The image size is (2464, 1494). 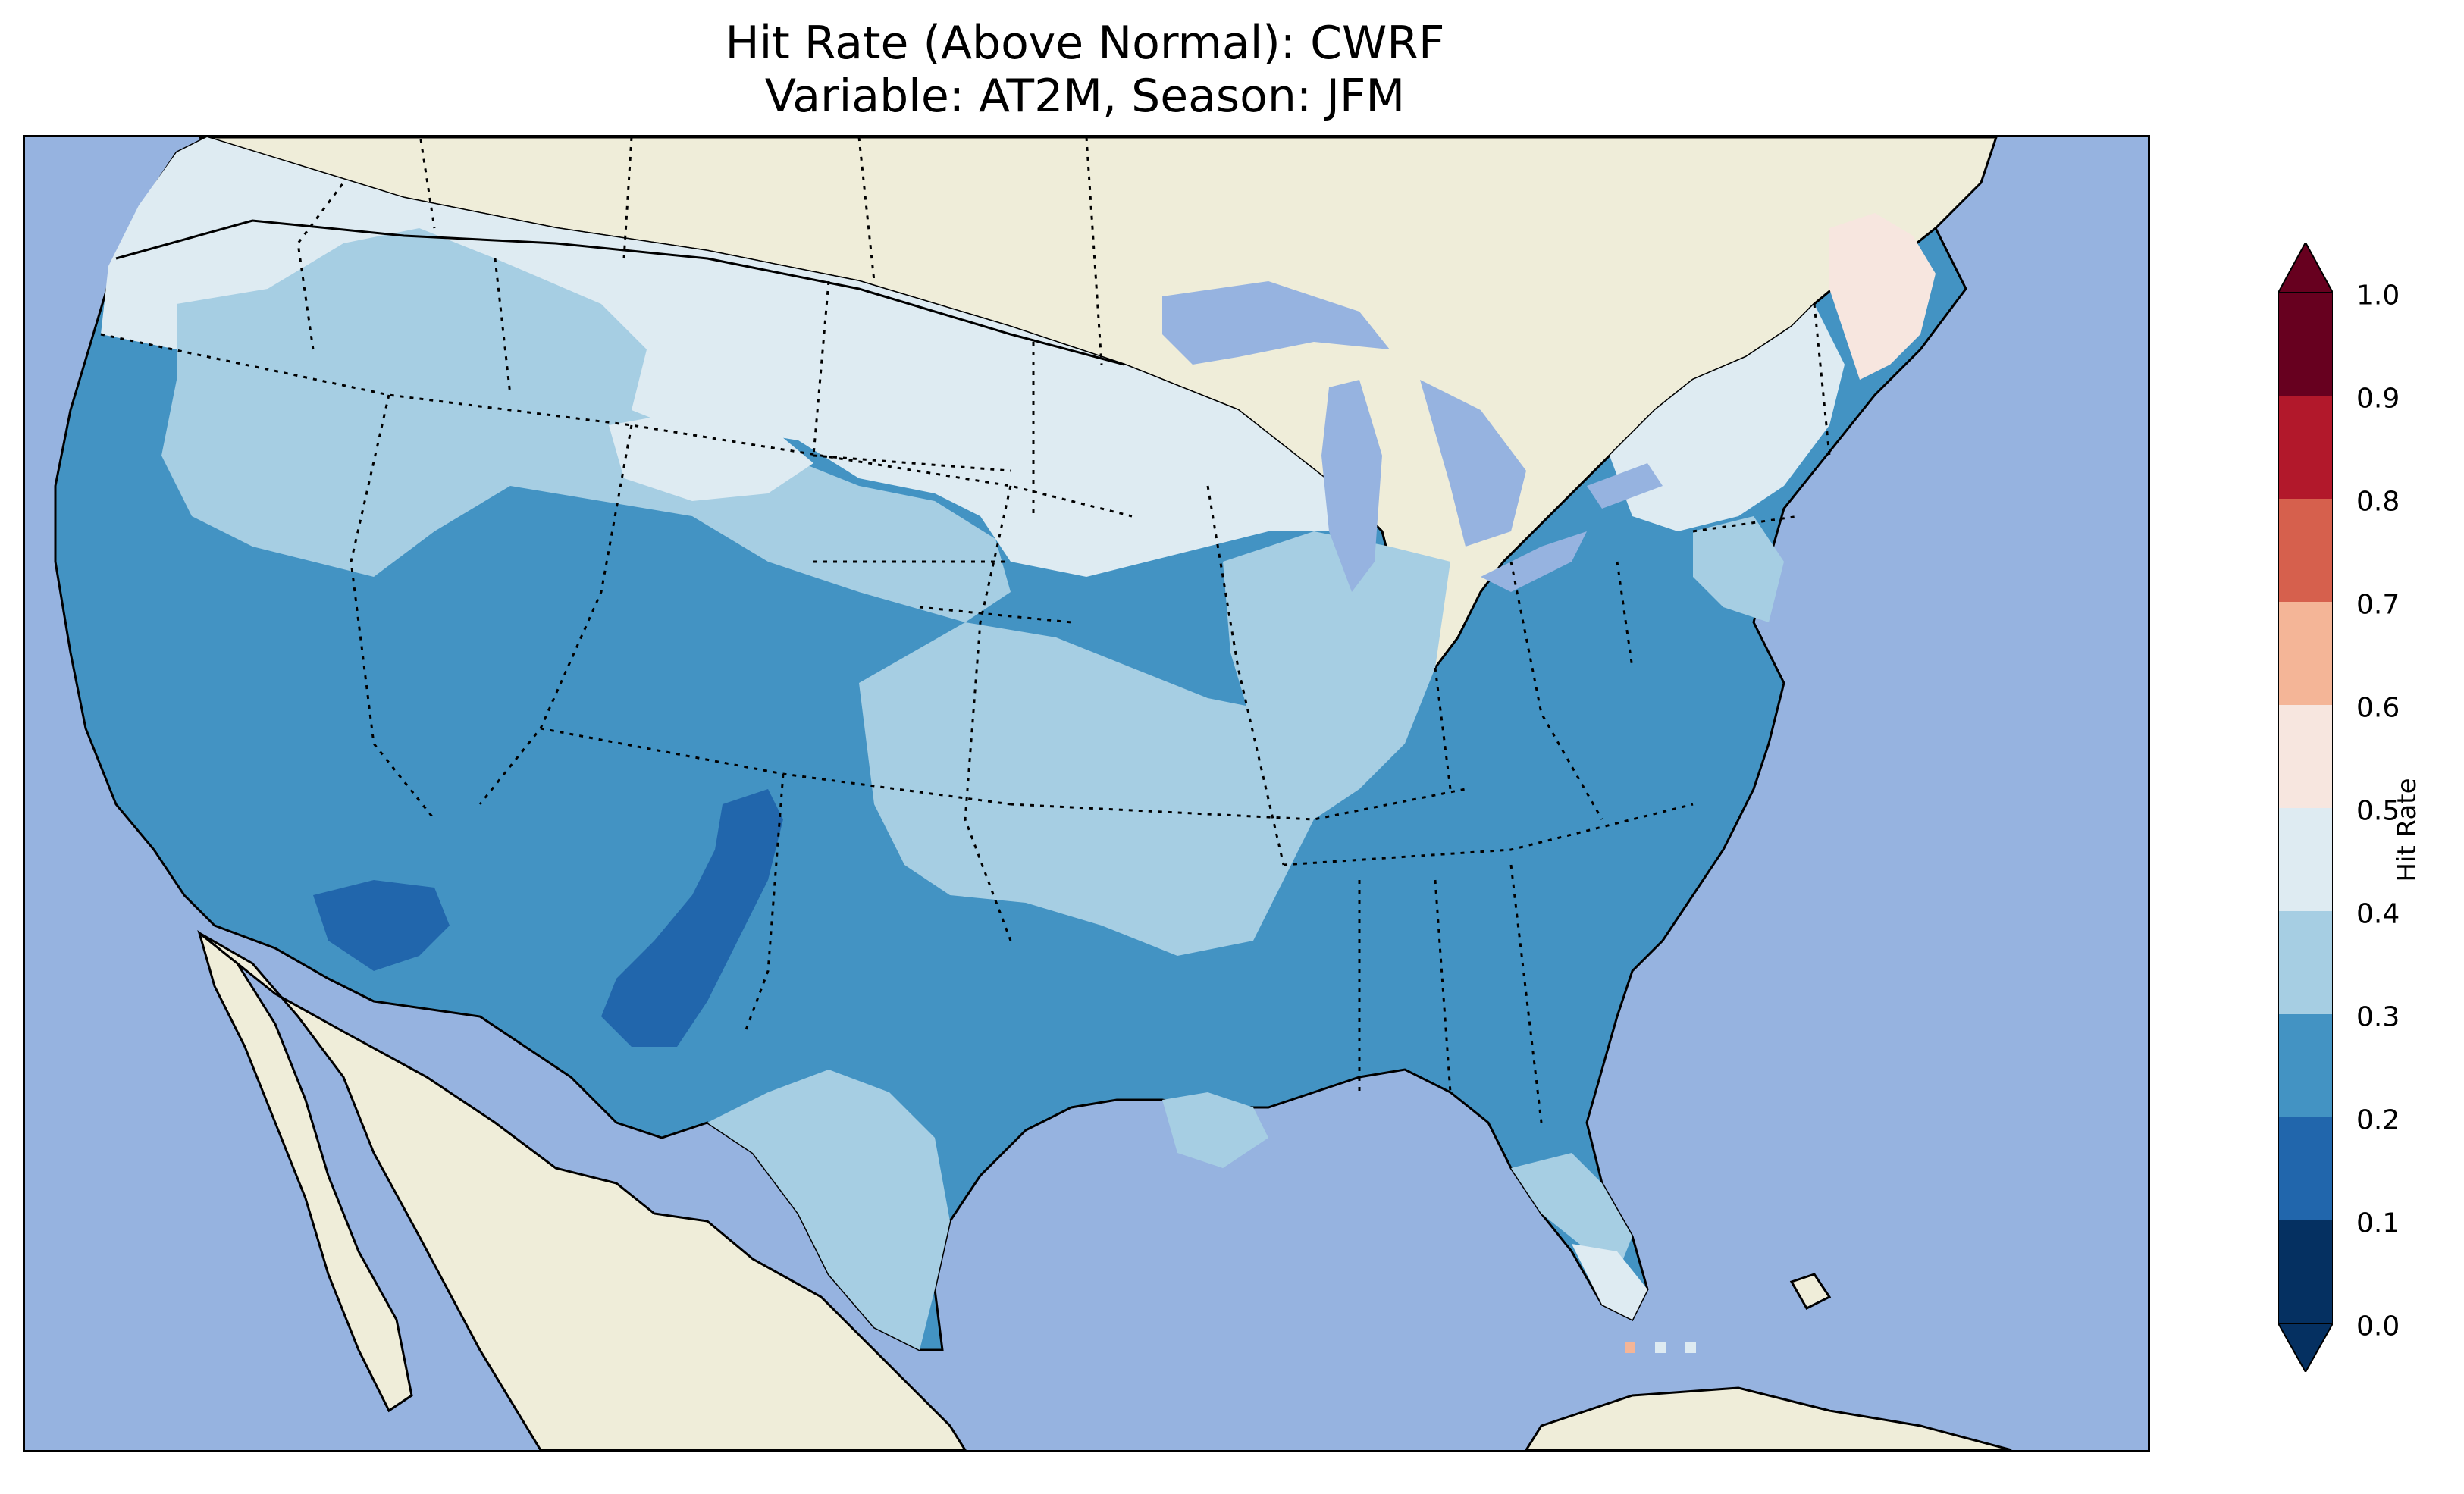 I want to click on region-central-plains, so click(x=1086, y=789).